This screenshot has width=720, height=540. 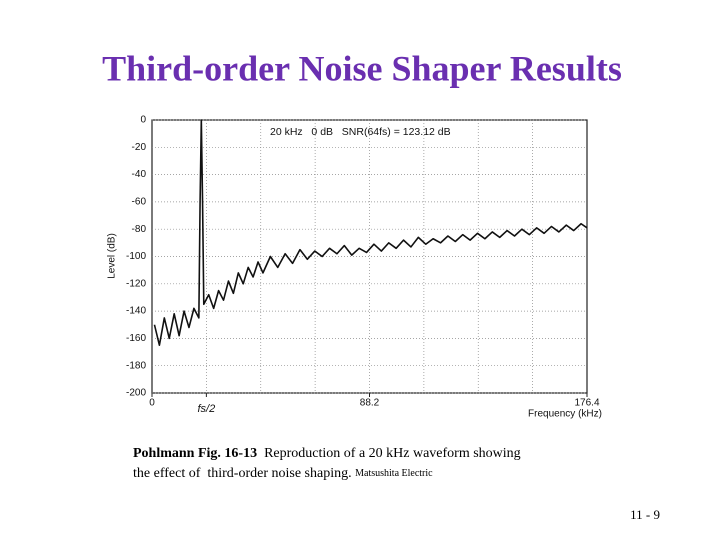 What do you see at coordinates (143, 120) in the screenshot?
I see `y-tick-label: 0` at bounding box center [143, 120].